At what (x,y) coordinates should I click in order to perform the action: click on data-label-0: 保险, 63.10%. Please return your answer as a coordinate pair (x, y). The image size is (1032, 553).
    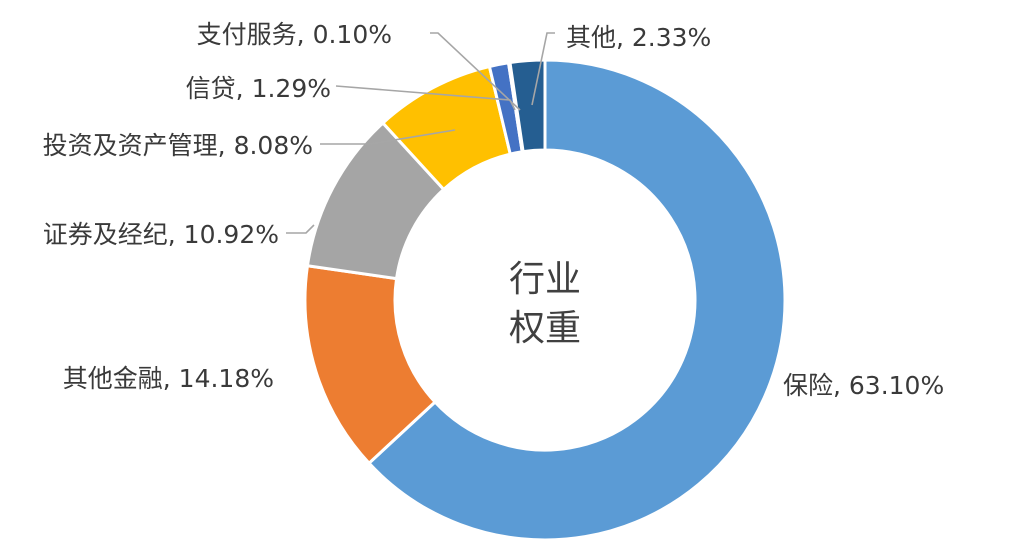
    Looking at the image, I should click on (863, 385).